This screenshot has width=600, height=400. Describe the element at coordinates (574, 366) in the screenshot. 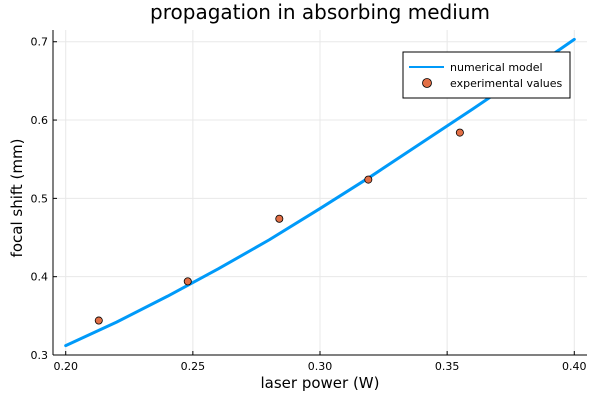

I see `x-tick-label: 0.40` at that location.